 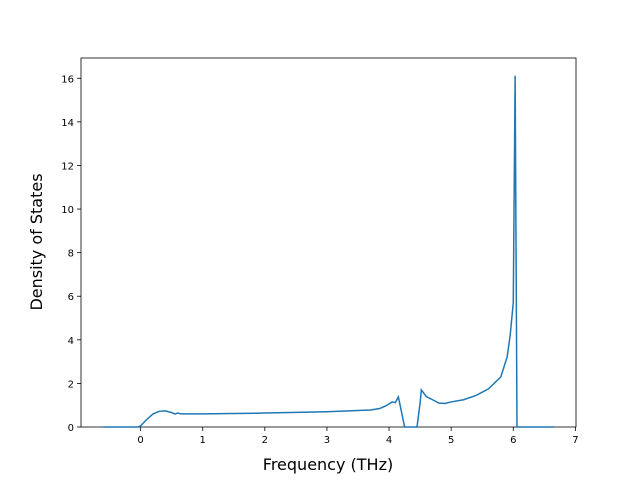 What do you see at coordinates (71, 384) in the screenshot?
I see `y-tick-label: 2` at bounding box center [71, 384].